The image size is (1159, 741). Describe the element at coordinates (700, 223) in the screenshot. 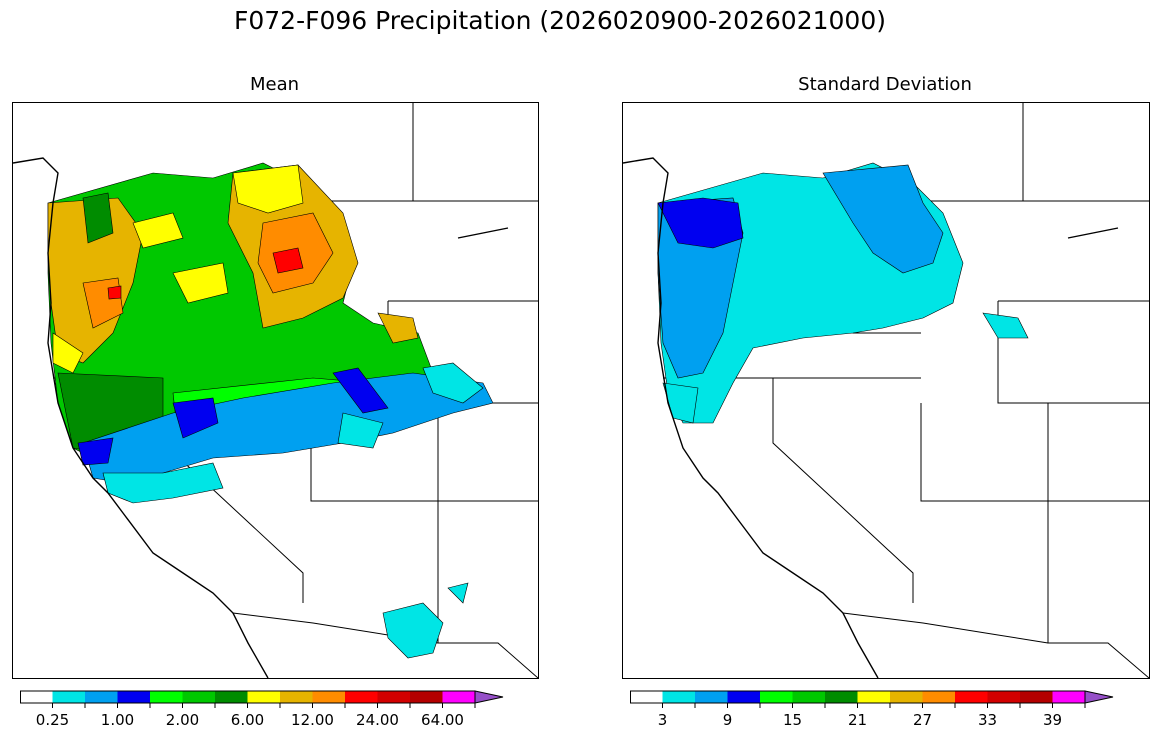

I see `sd-region-blue-nw` at that location.